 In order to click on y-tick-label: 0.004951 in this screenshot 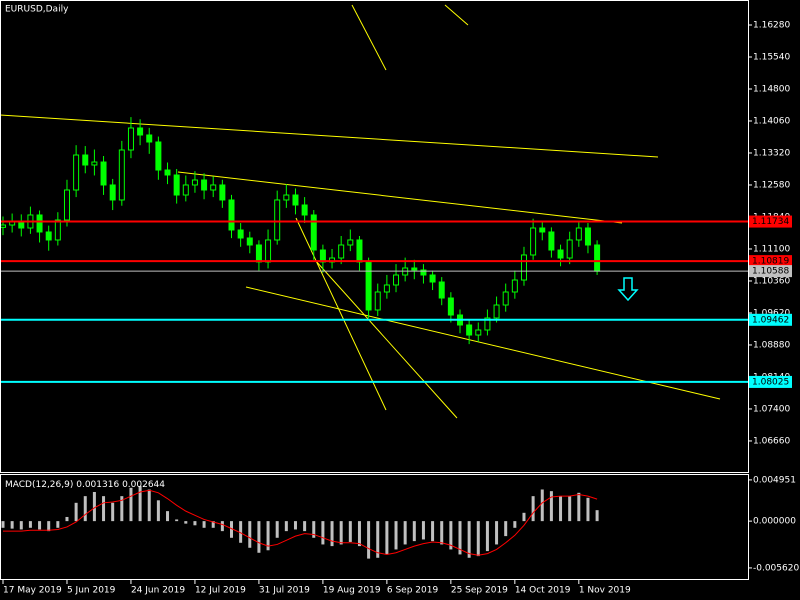, I will do `click(774, 480)`.